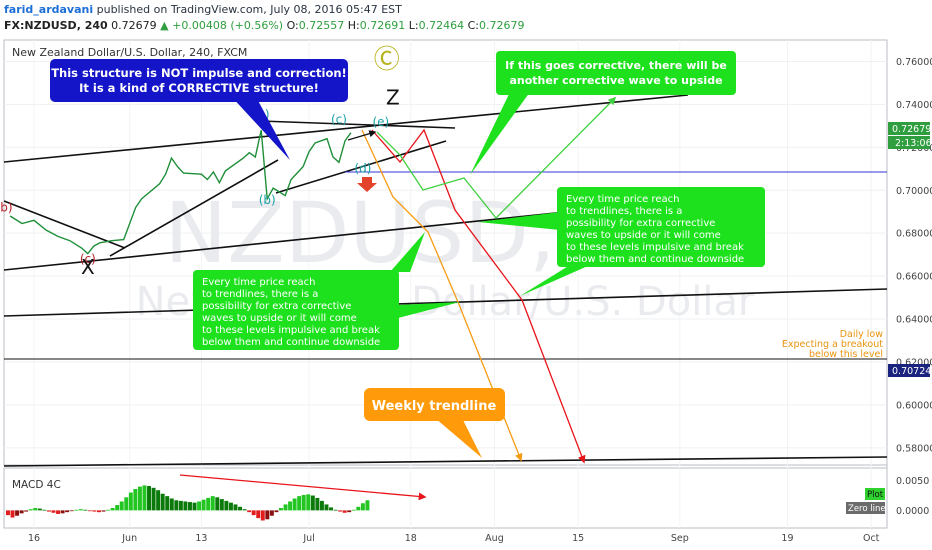  I want to click on weekly-callout: Weekly trendline, so click(434, 423).